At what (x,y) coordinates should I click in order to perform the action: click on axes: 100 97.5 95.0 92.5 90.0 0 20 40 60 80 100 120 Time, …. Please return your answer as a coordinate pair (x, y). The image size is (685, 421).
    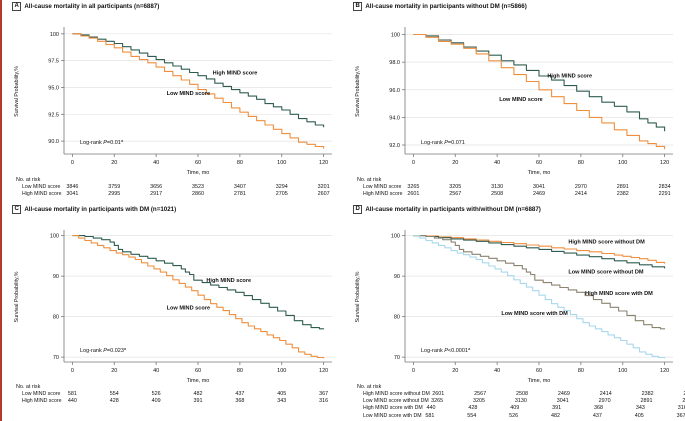
    Looking at the image, I should click on (190, 101).